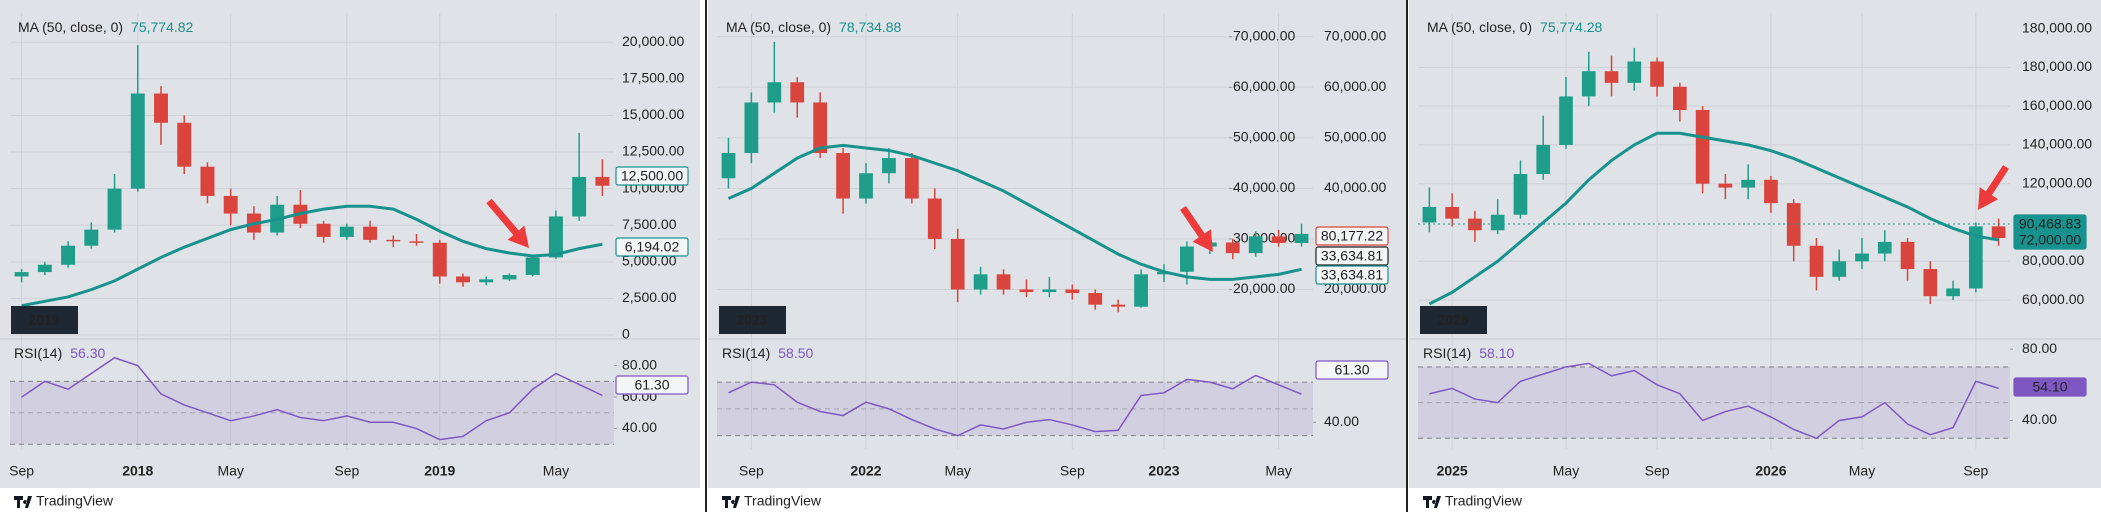 Image resolution: width=2101 pixels, height=512 pixels. I want to click on y-tick-label: 50,000.00, so click(1355, 137).